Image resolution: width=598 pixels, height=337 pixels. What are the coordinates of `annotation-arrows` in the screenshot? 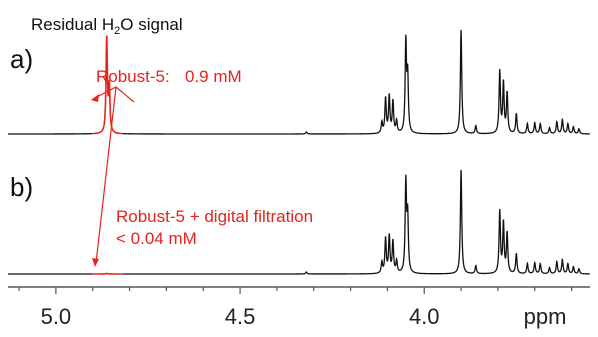 It's located at (113, 175).